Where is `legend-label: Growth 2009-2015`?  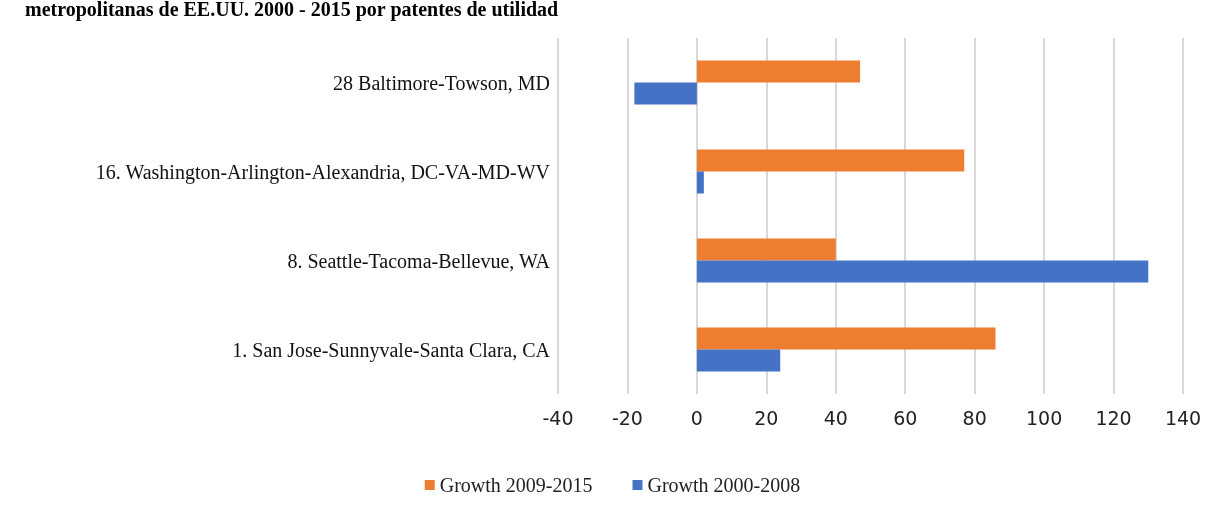
legend-label: Growth 2009-2015 is located at coordinates (516, 485).